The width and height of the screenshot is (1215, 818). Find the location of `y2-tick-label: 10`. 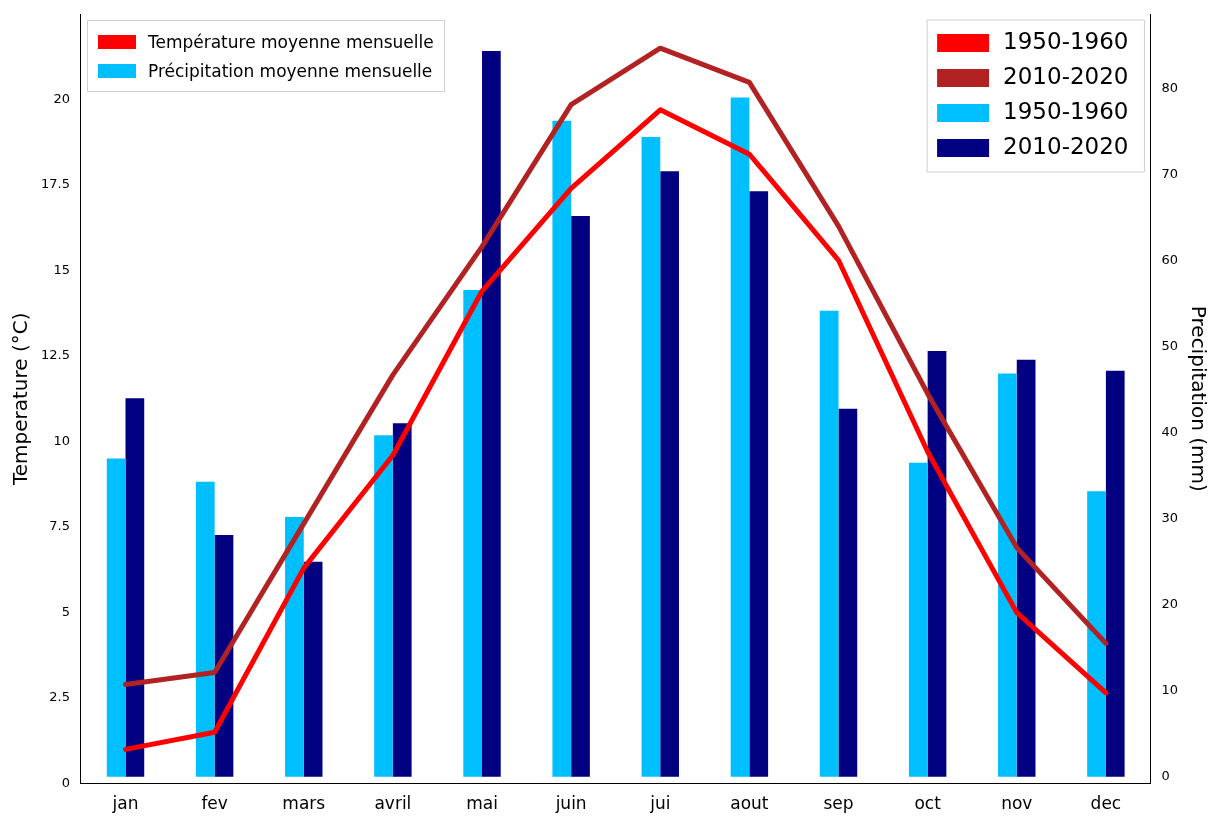

y2-tick-label: 10 is located at coordinates (1169, 690).